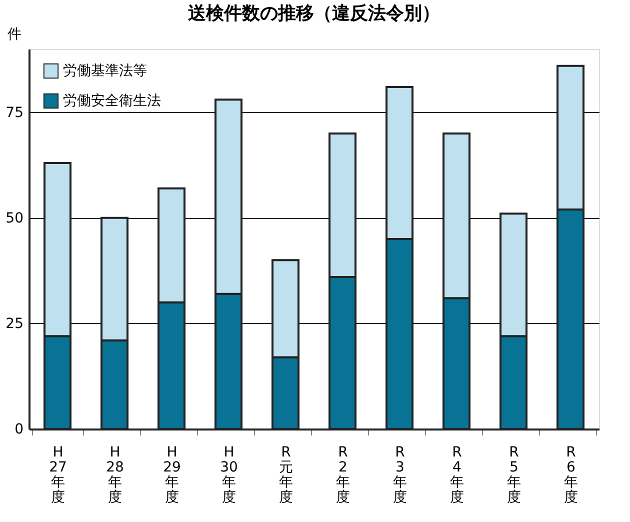 This screenshot has height=522, width=630. What do you see at coordinates (105, 71) in the screenshot?
I see `legend-label: 労働基準法等` at bounding box center [105, 71].